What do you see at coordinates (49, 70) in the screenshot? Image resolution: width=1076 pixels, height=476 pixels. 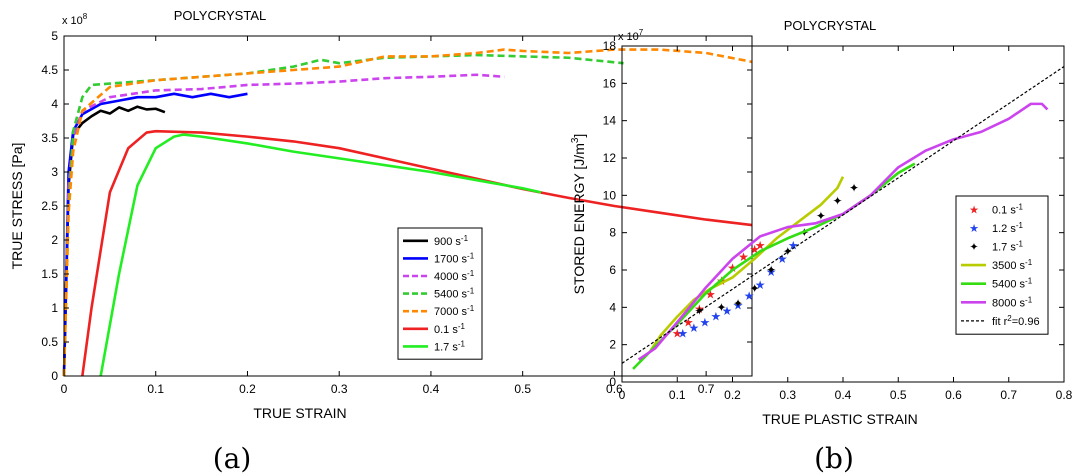 I see `y-tick-label: 4.5` at bounding box center [49, 70].